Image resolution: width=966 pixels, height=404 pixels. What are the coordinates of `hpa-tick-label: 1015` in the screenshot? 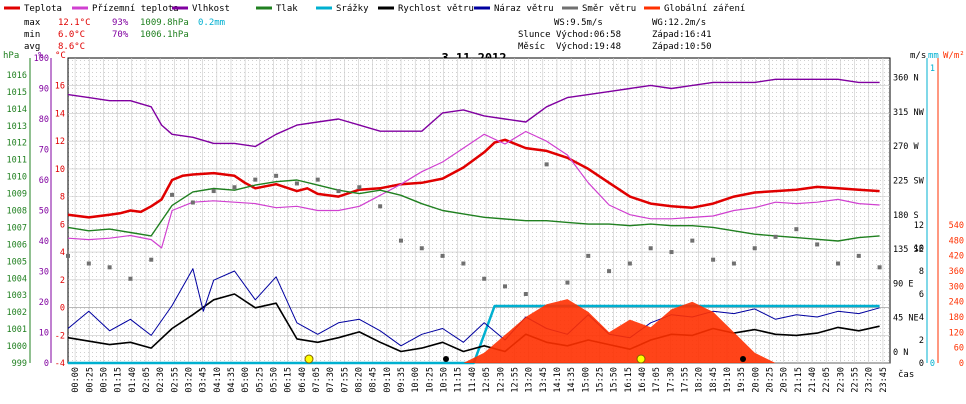 It's located at (17, 93).